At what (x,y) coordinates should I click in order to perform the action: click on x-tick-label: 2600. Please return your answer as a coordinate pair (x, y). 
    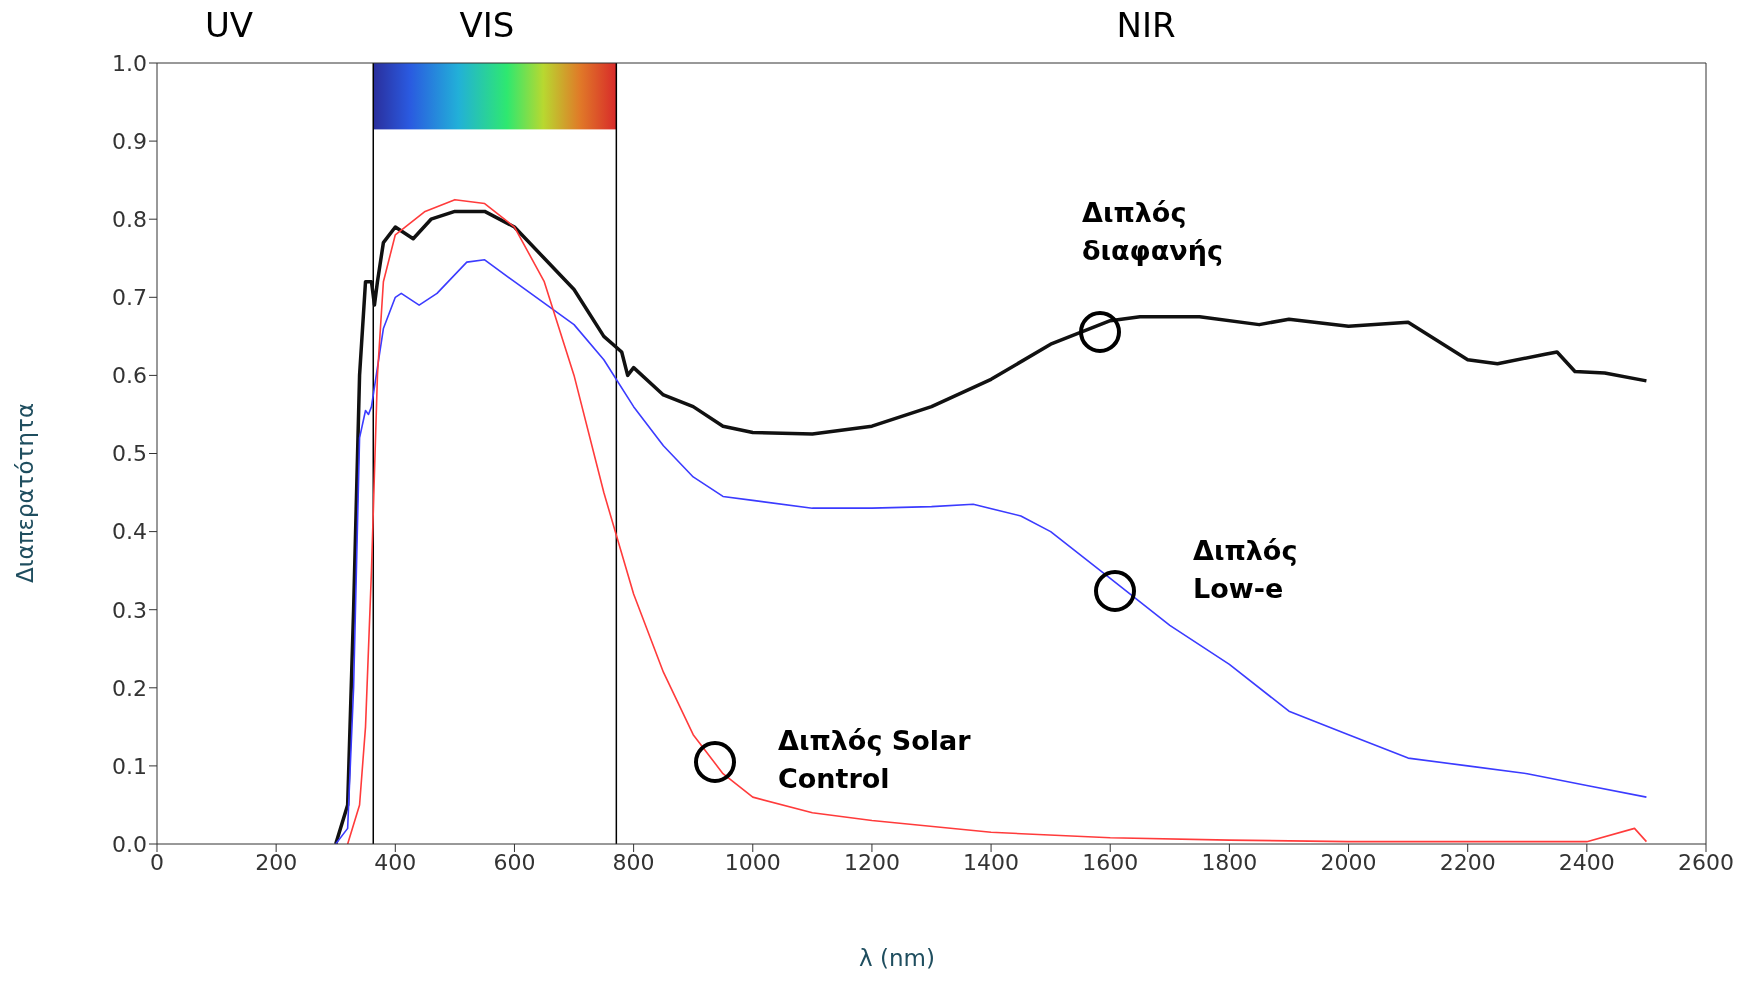
    Looking at the image, I should click on (1706, 862).